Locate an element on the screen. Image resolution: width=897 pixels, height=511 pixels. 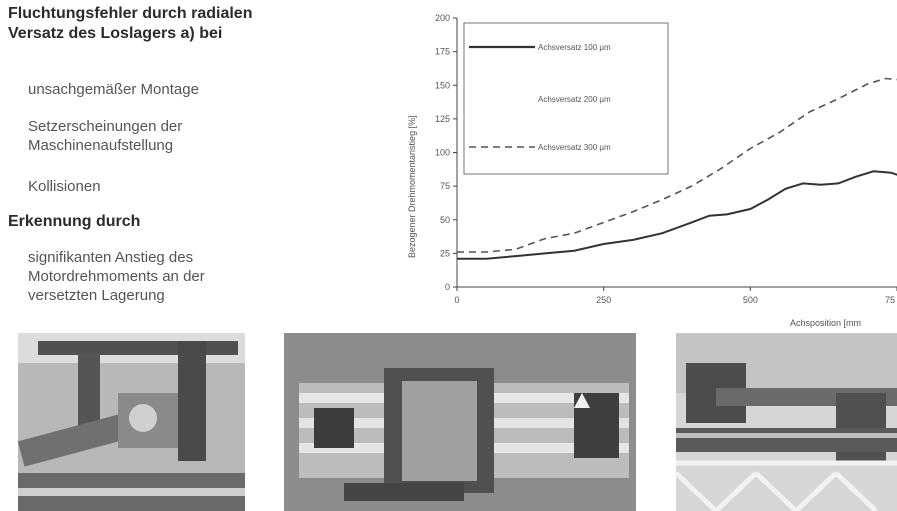
x-ticks: 0 250 500 75 is located at coordinates (675, 296).